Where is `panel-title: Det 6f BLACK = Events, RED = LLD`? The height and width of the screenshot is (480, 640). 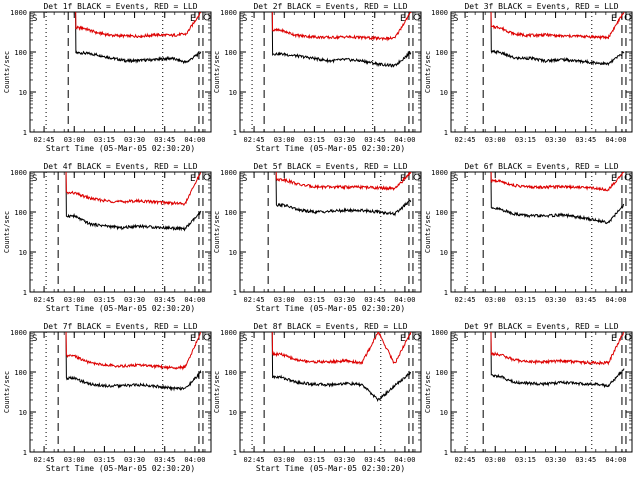
panel-title: Det 6f BLACK = Events, RED = LLD is located at coordinates (541, 166).